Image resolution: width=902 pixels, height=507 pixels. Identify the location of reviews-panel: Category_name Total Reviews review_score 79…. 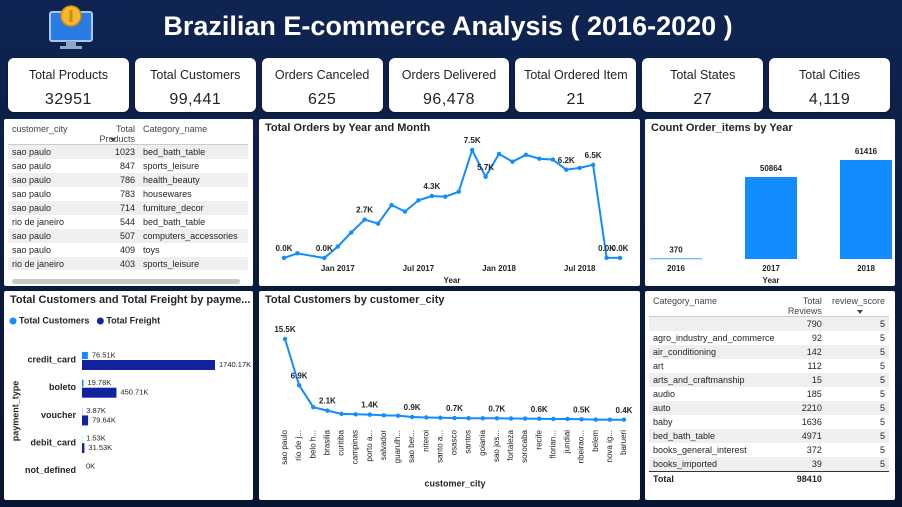
(770, 395).